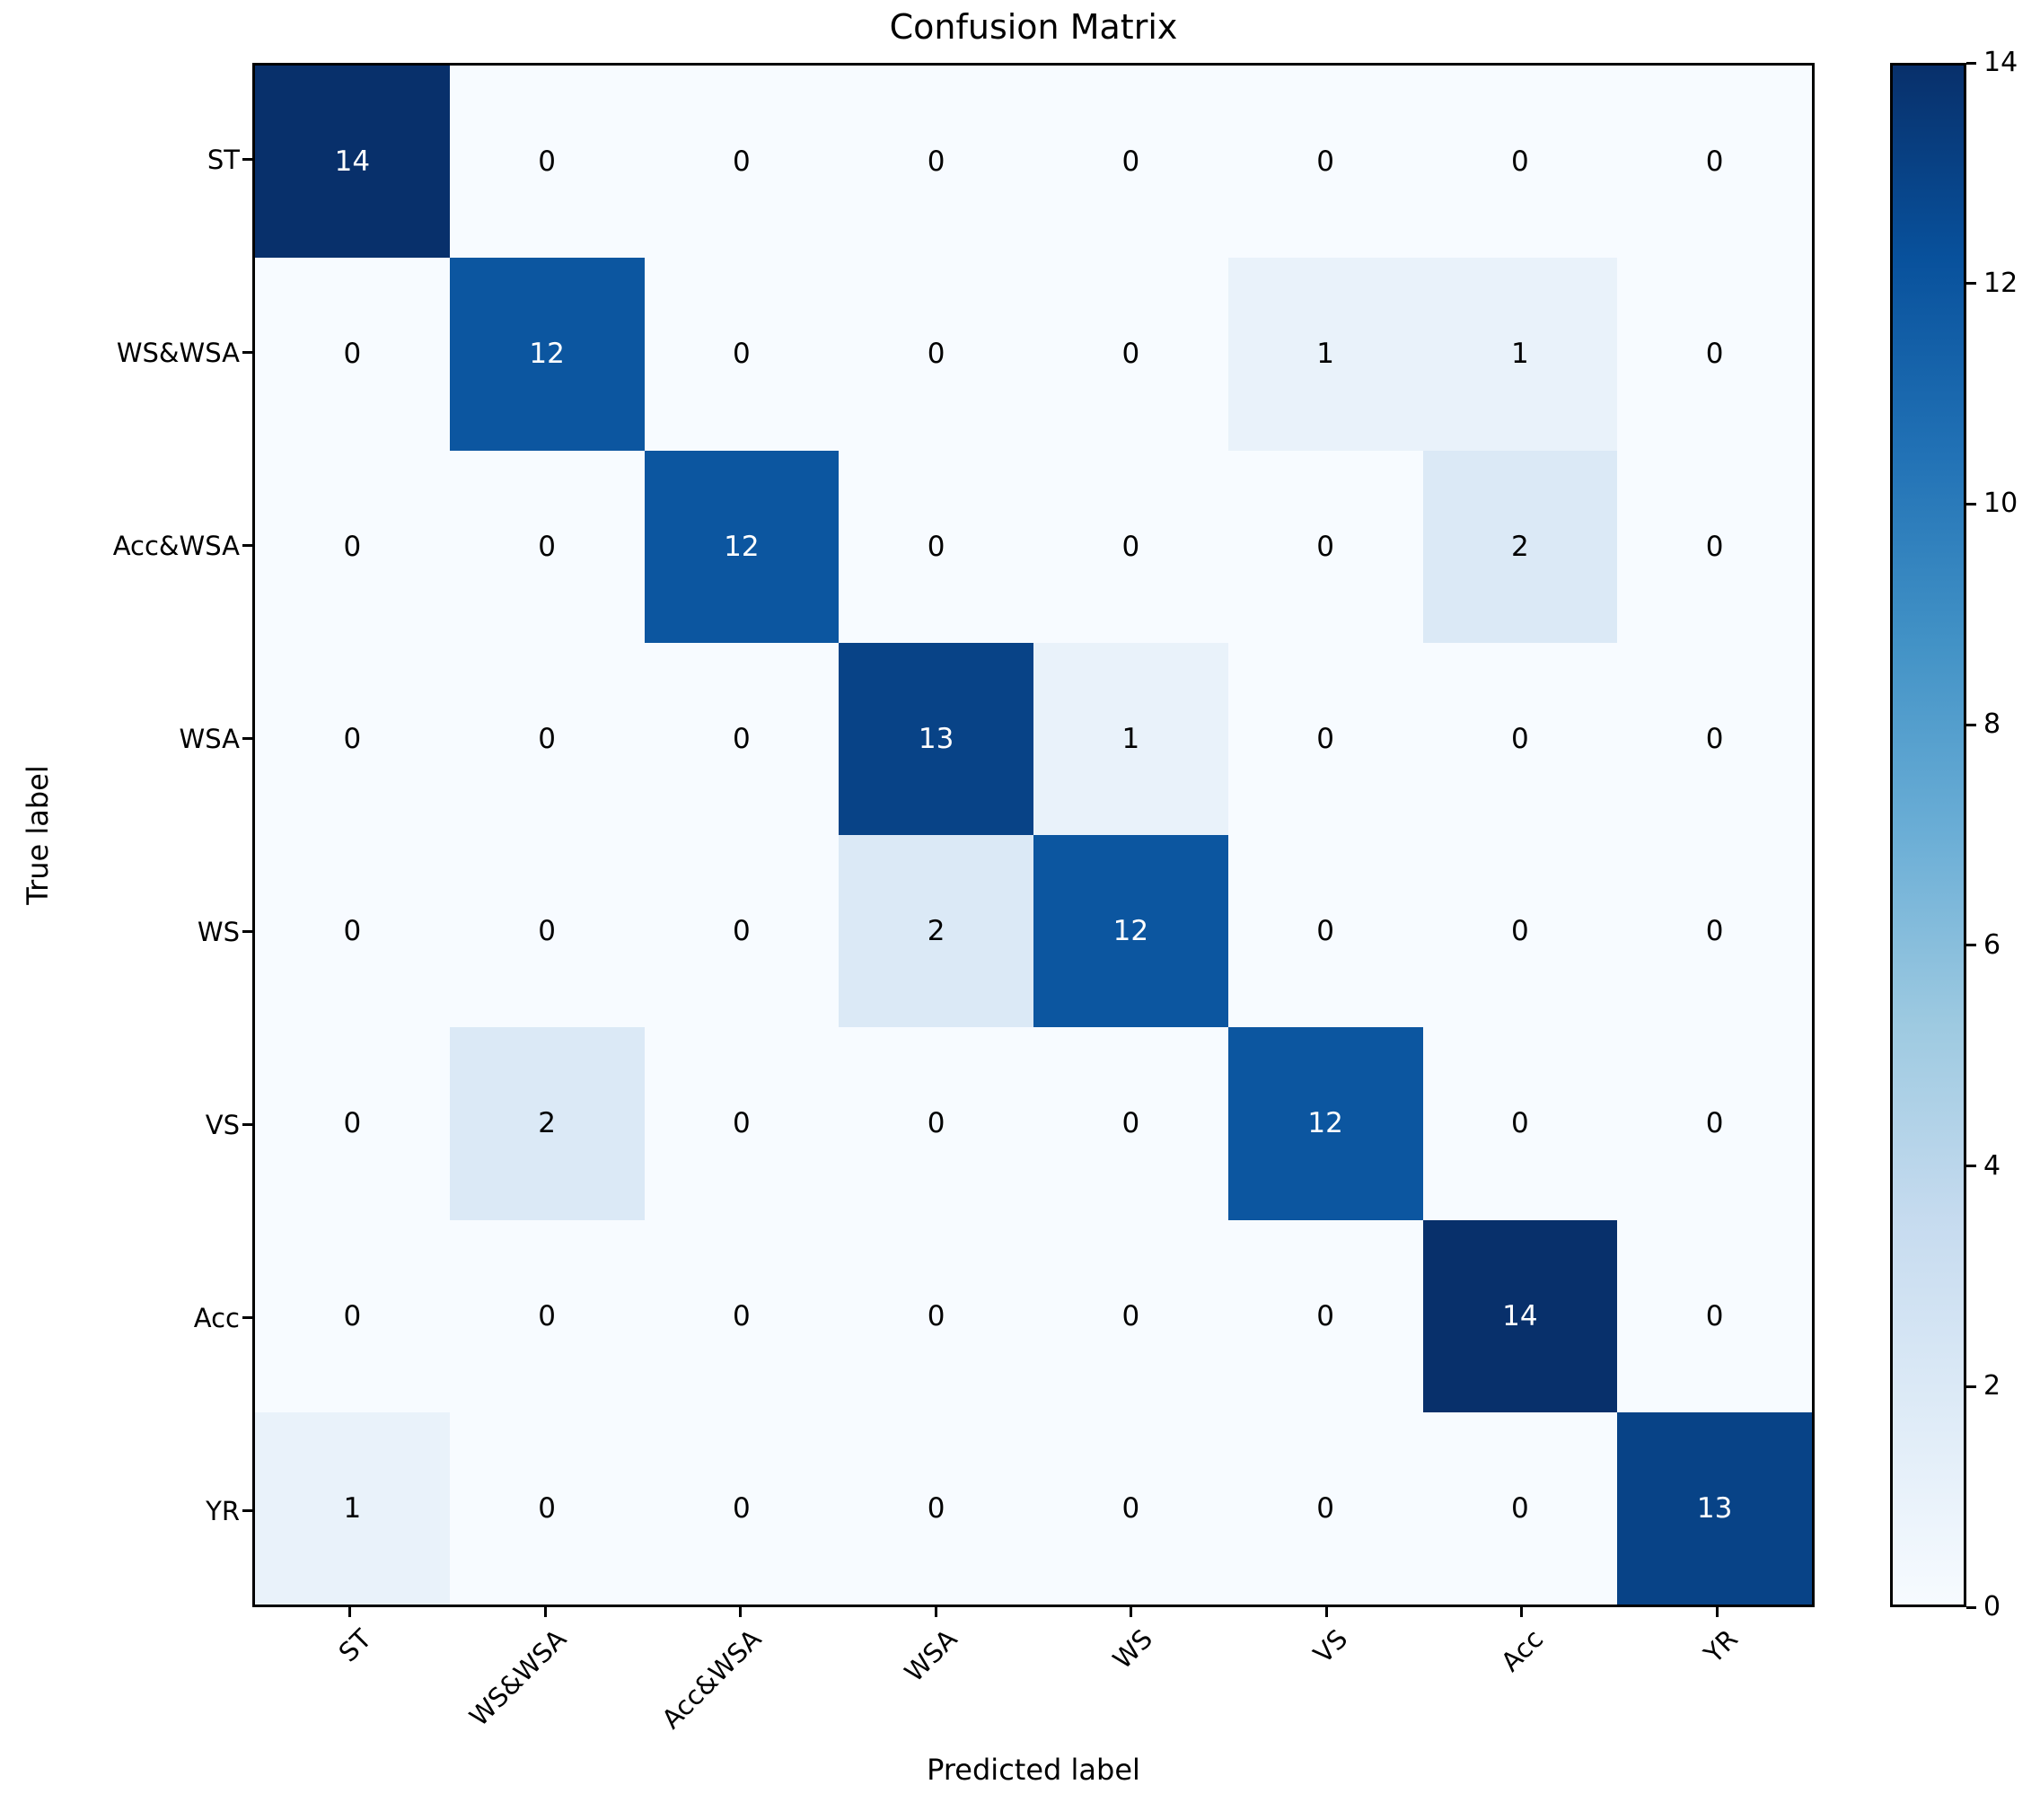  What do you see at coordinates (1132, 1649) in the screenshot?
I see `x-tick-label: WS` at bounding box center [1132, 1649].